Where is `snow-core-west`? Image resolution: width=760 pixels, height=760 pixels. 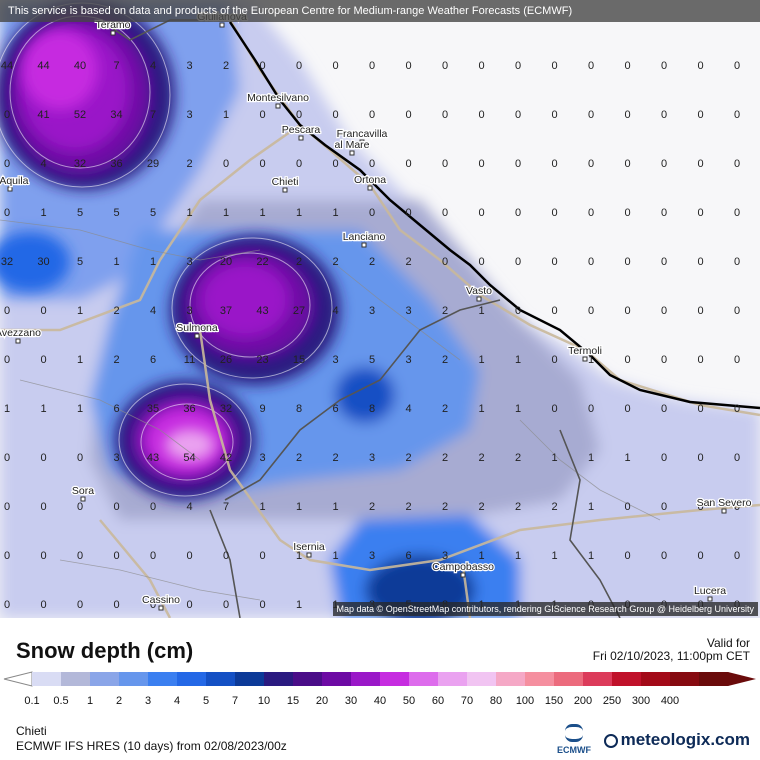
snow-core-west is located at coordinates (35, 262).